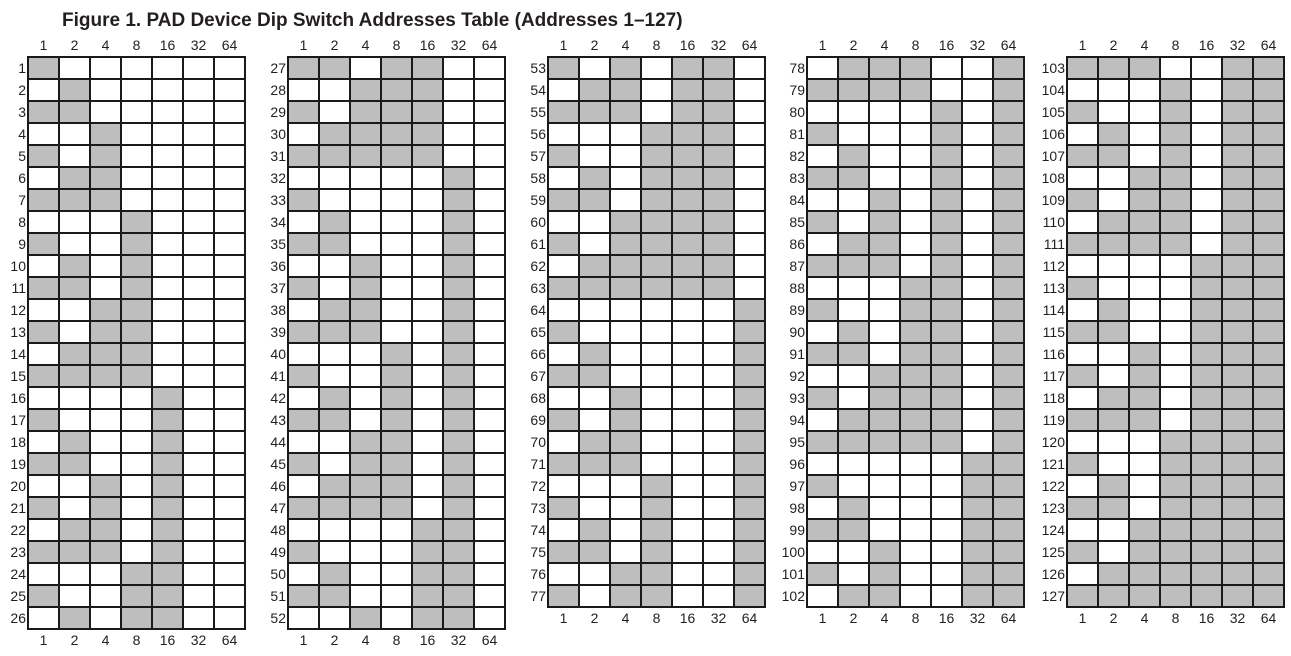 This screenshot has height=656, width=1291. Describe the element at coordinates (797, 398) in the screenshot. I see `address-label: 93` at that location.